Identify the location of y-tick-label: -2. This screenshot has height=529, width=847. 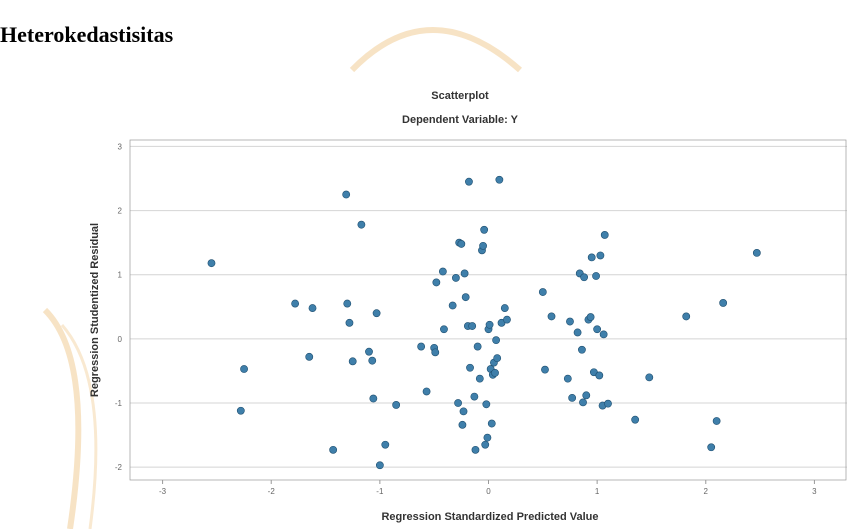
(119, 467).